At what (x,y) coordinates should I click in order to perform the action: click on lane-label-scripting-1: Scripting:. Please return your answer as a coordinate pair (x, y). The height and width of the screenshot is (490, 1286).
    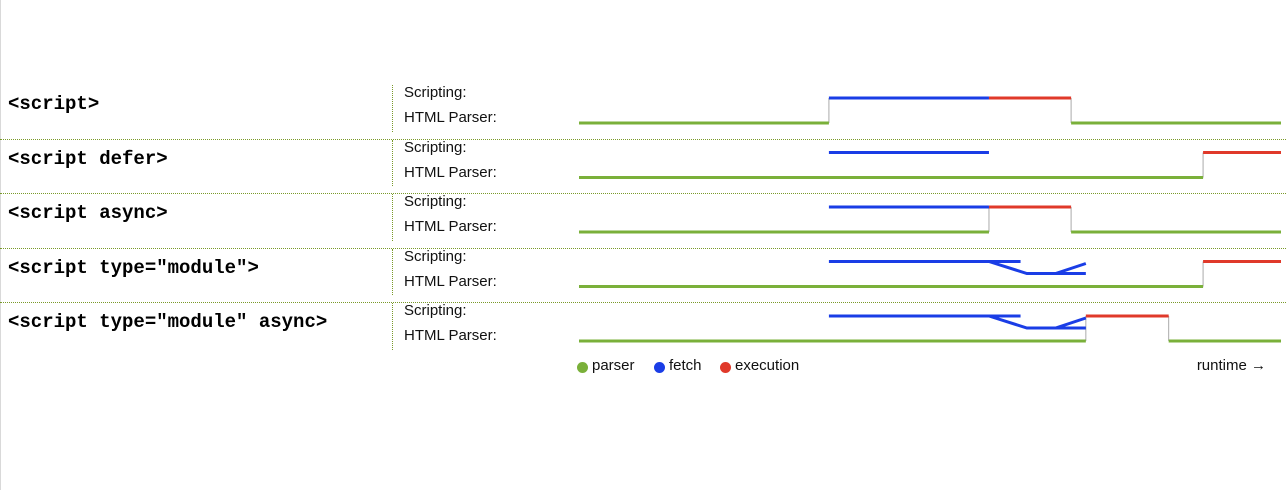
    Looking at the image, I should click on (435, 147).